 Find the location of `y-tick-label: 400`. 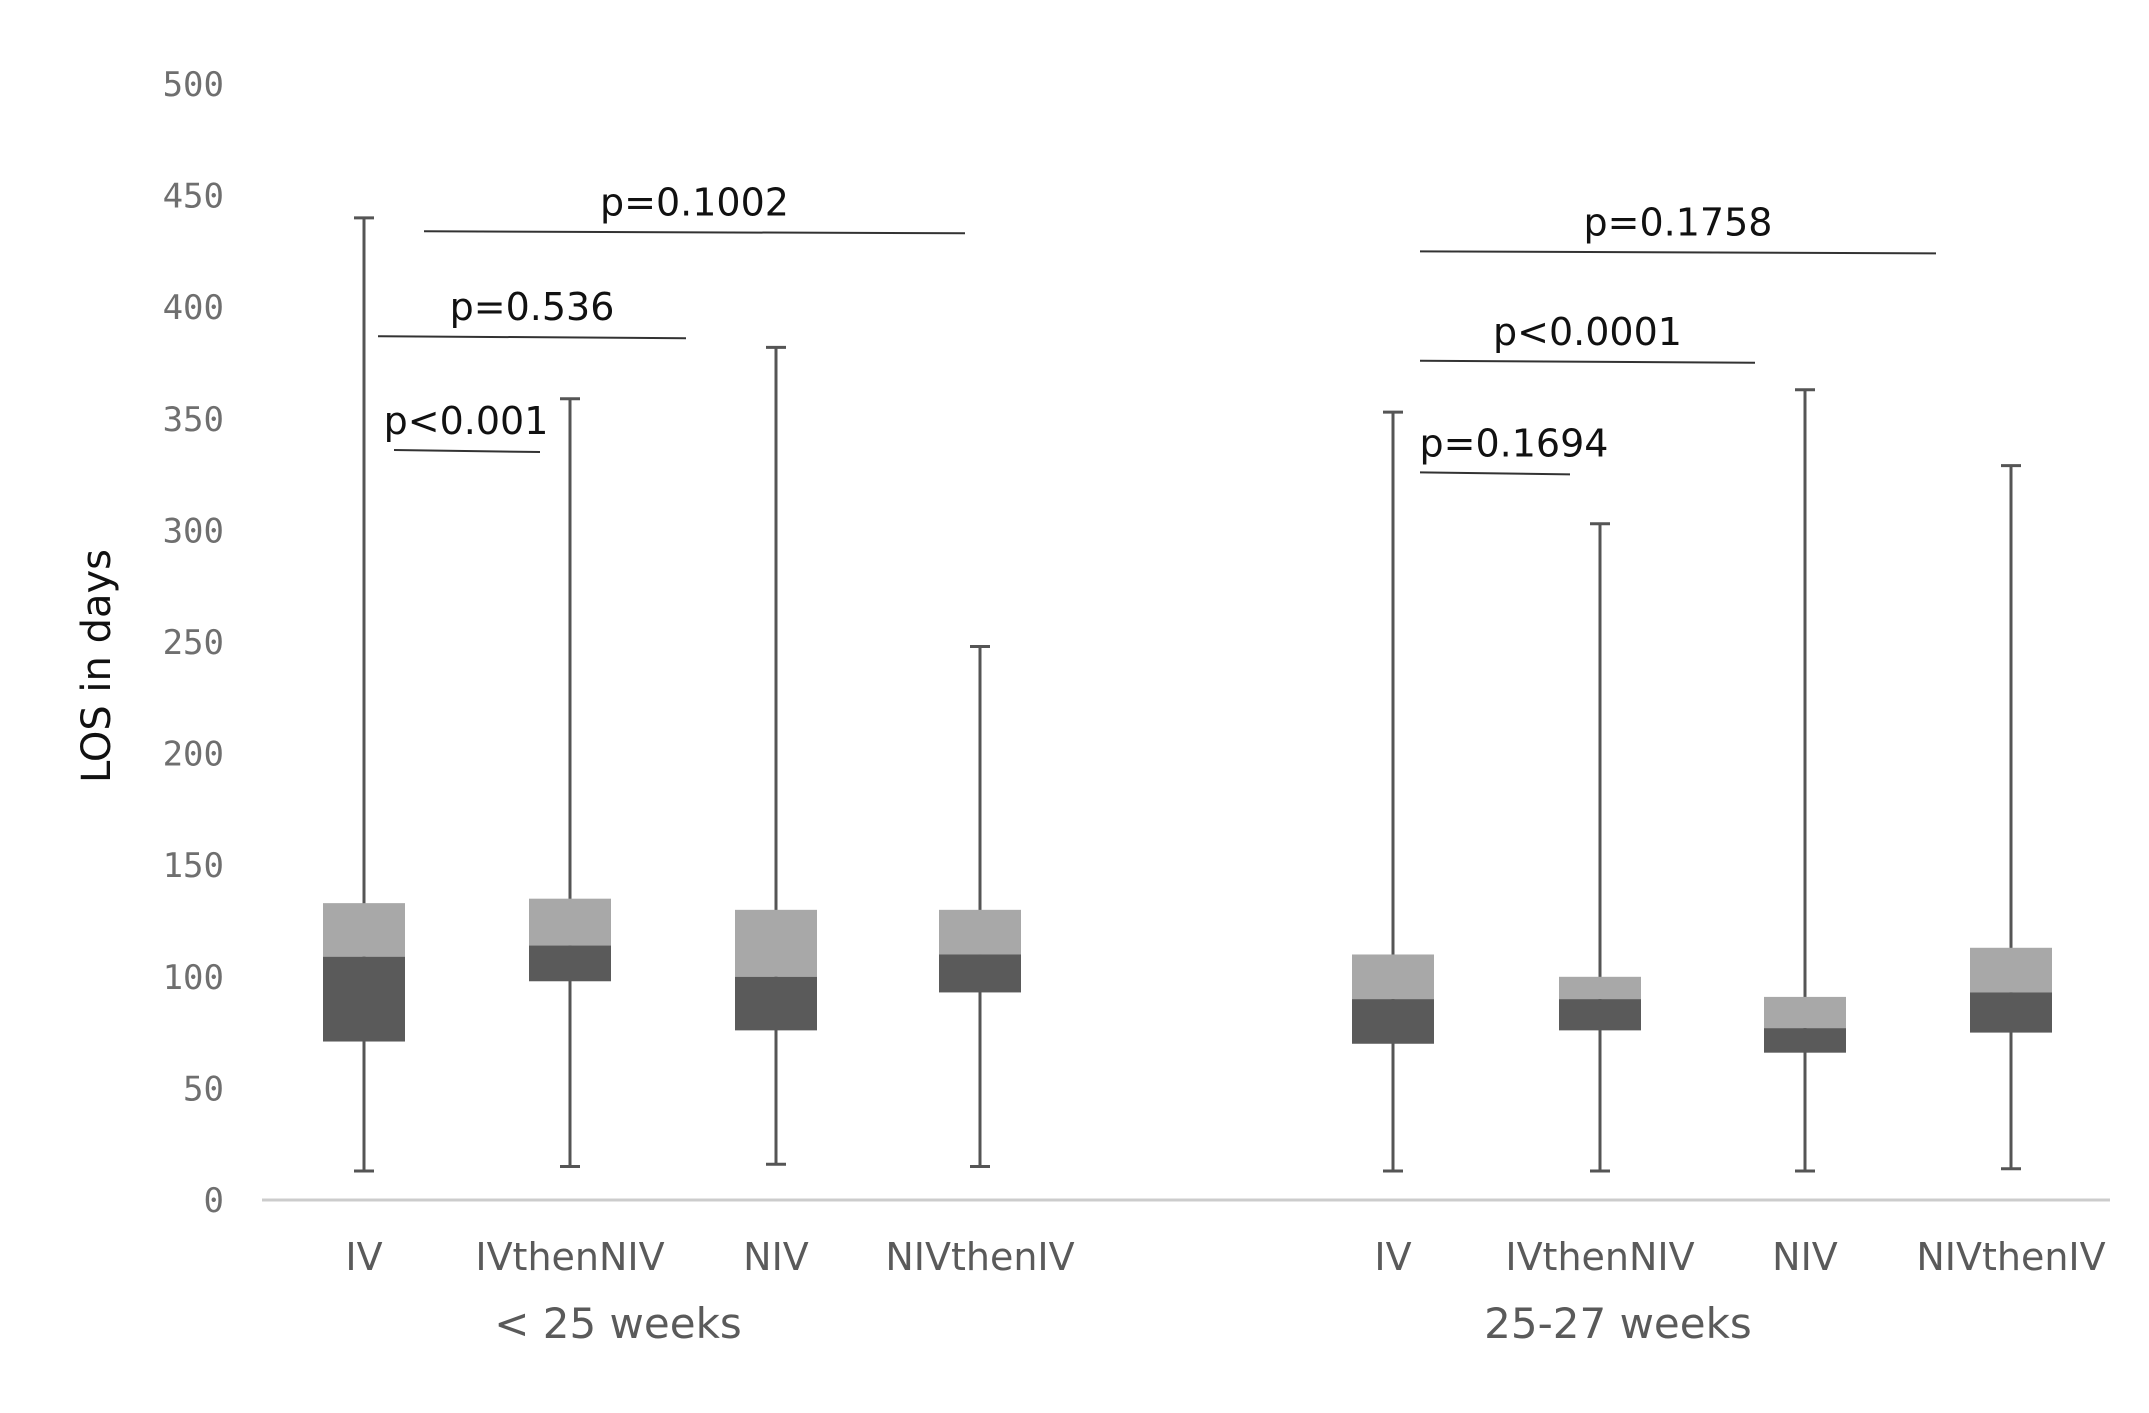

y-tick-label: 400 is located at coordinates (193, 308).